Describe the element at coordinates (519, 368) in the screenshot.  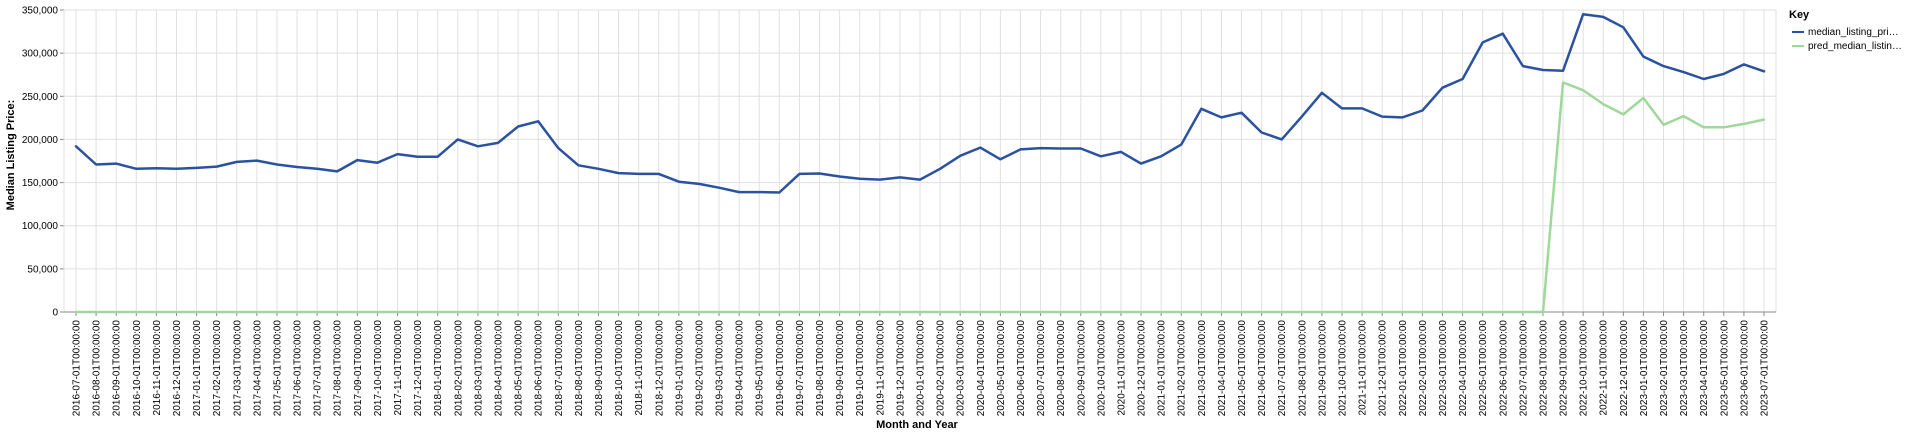
I see `x-tick-label: 2018-05-01T00:00:00` at that location.